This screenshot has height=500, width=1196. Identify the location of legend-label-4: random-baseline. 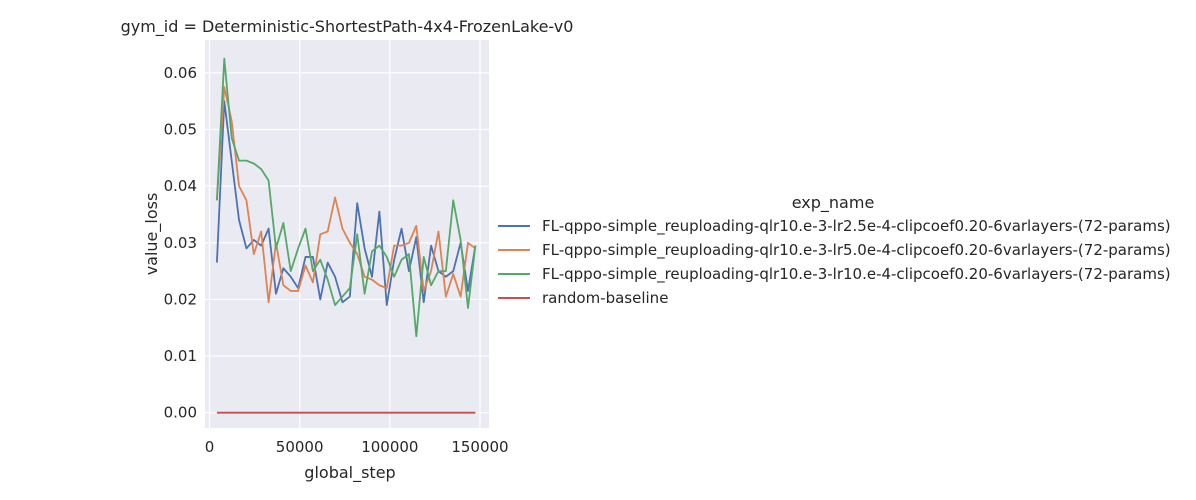
(605, 298).